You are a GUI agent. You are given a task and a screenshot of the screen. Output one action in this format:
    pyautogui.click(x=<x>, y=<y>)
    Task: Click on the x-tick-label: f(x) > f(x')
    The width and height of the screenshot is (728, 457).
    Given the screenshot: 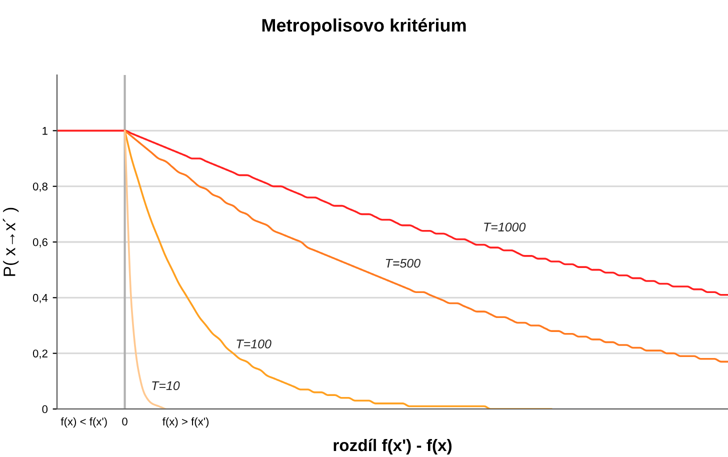 What is the action you would take?
    pyautogui.click(x=185, y=422)
    